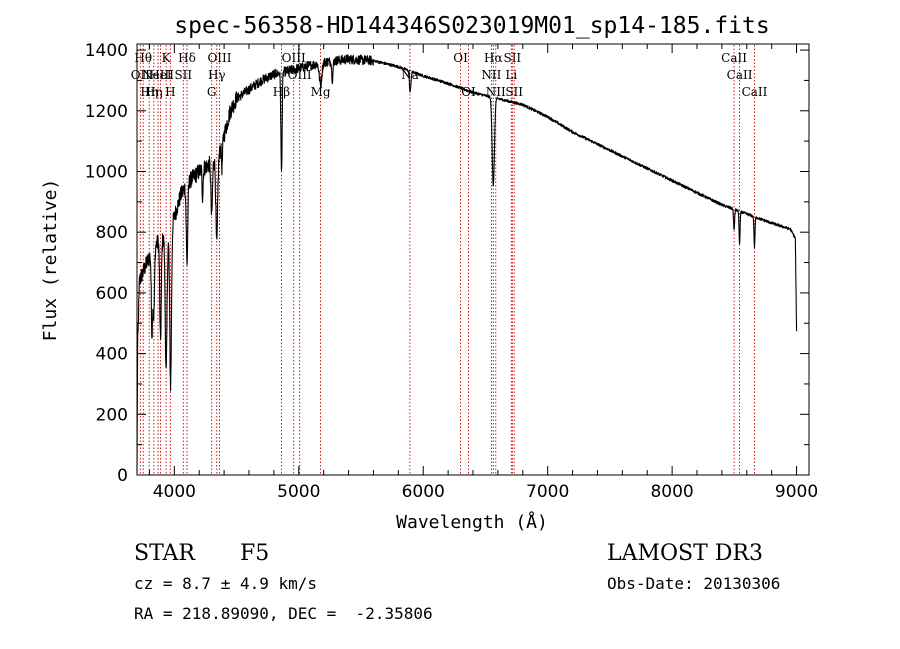  I want to click on x-tick-label: 7000, so click(547, 492).